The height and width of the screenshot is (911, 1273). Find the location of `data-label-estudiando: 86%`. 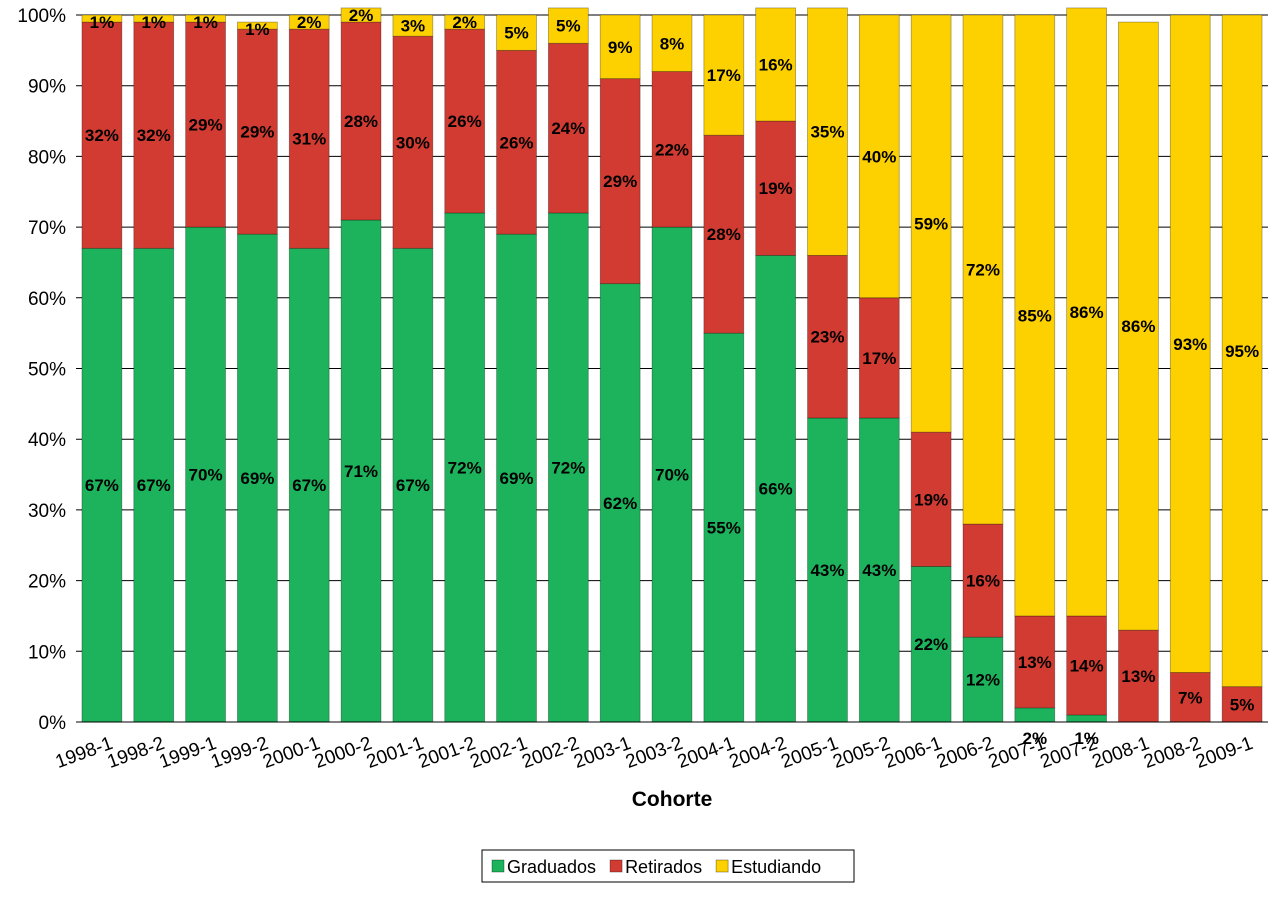

data-label-estudiando: 86% is located at coordinates (1138, 326).